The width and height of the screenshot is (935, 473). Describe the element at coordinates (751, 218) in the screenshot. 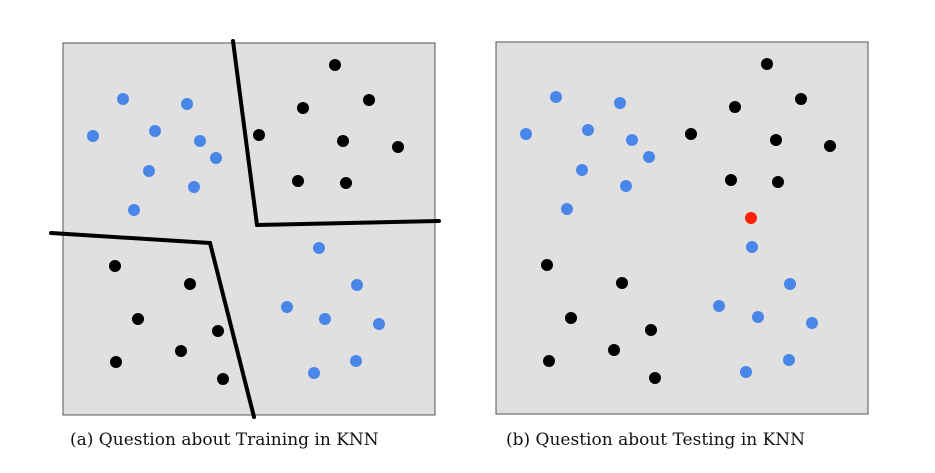

I see `query-point` at that location.